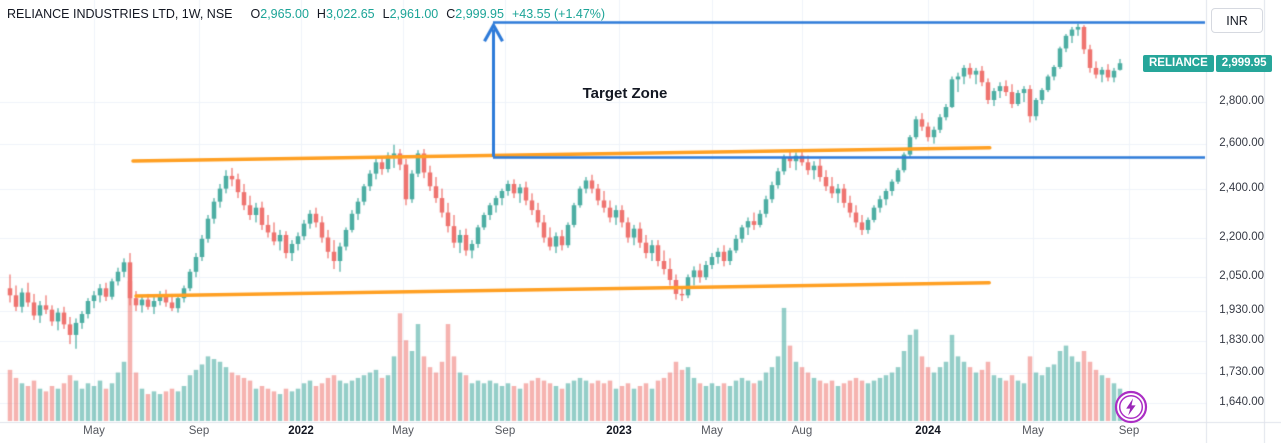  Describe the element at coordinates (386, 14) in the screenshot. I see `low-label: L` at that location.